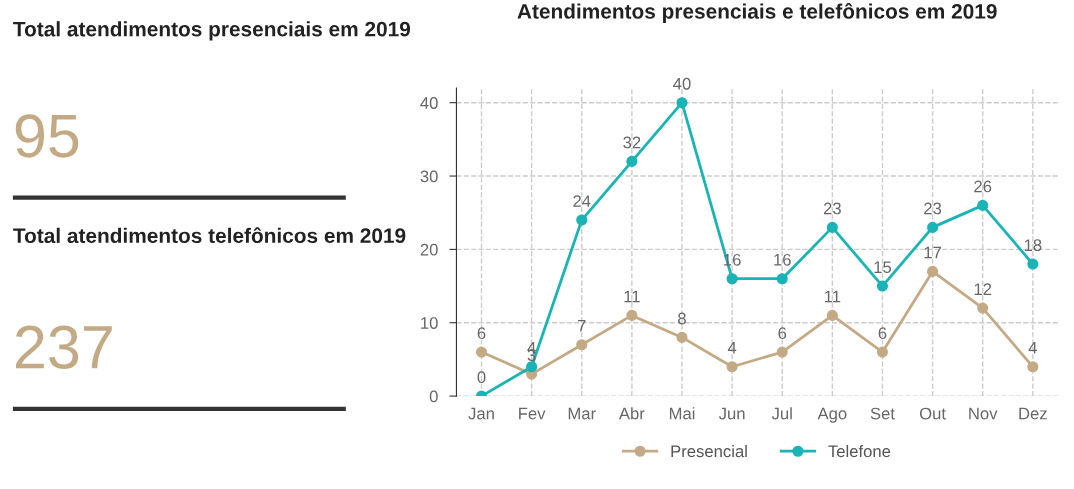  Describe the element at coordinates (883, 267) in the screenshot. I see `data-label: 15` at that location.